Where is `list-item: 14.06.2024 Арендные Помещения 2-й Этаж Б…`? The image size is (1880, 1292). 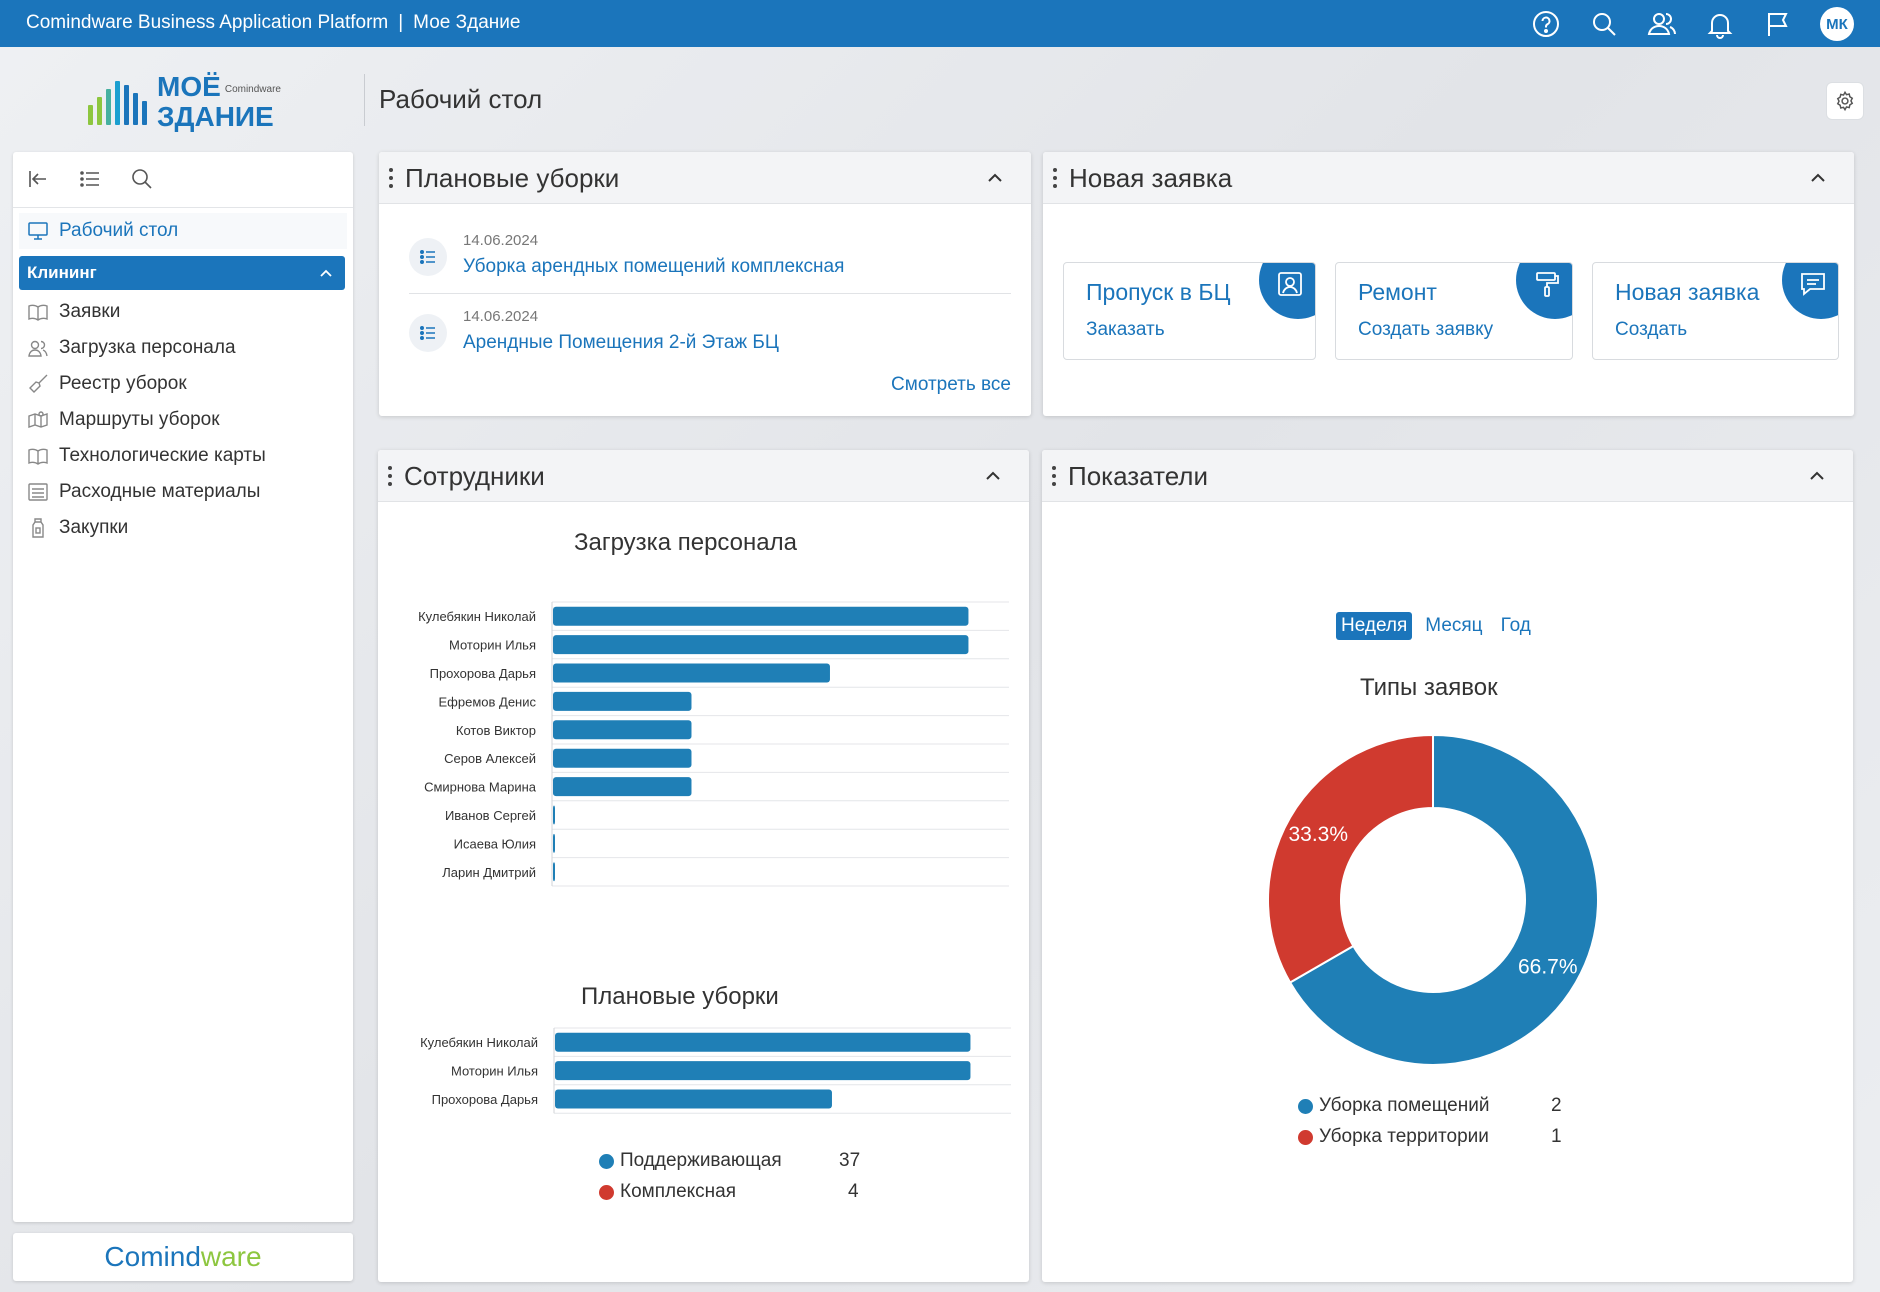
list-item: 14.06.2024 Арендные Помещения 2-й Этаж Б… is located at coordinates (710, 334).